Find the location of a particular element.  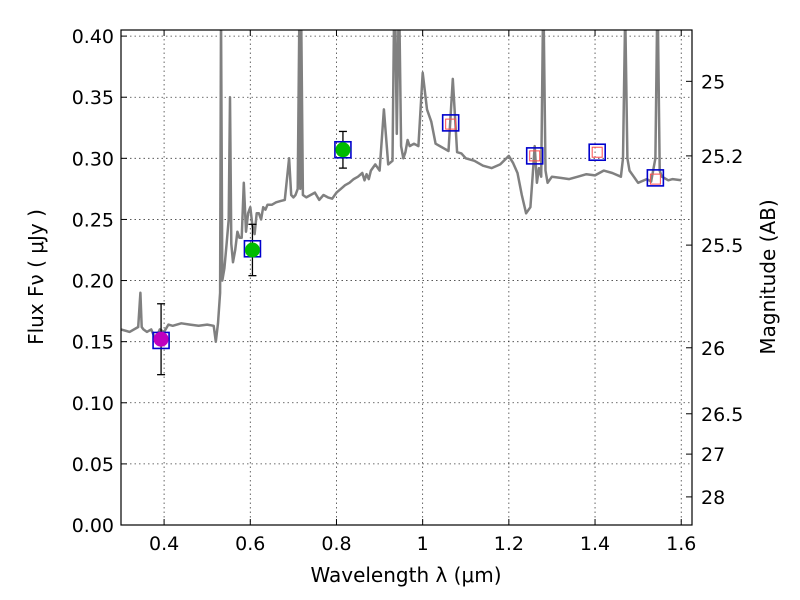

x-tick-label: 0.8 is located at coordinates (336, 544).